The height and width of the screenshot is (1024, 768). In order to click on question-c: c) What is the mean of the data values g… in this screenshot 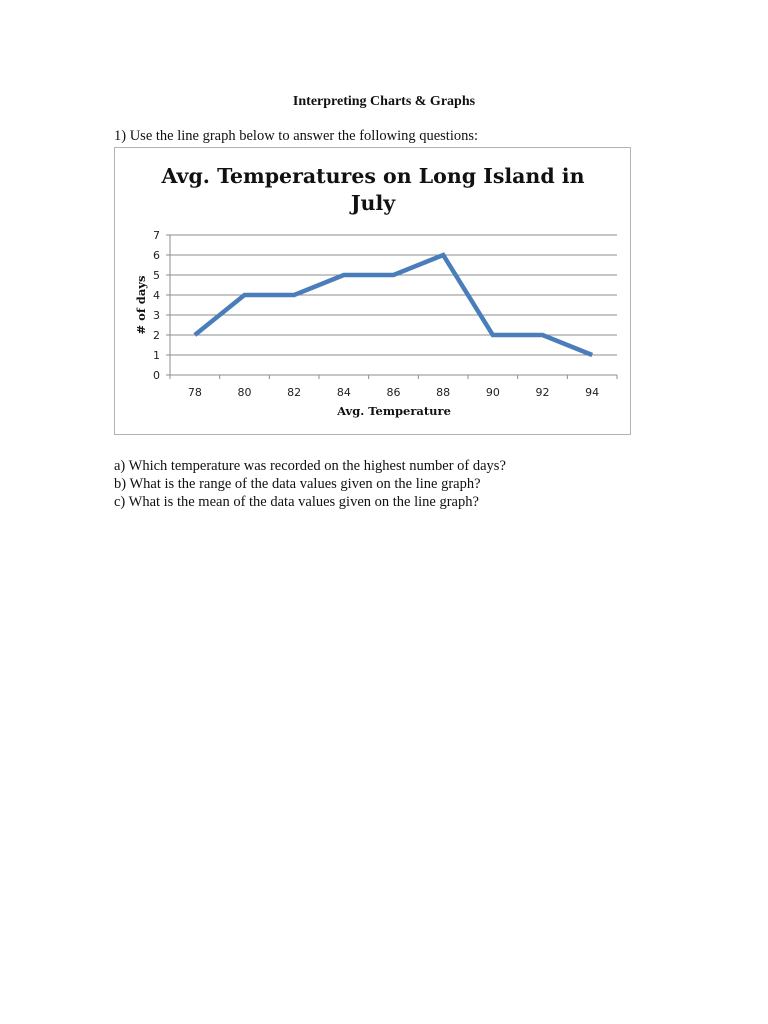, I will do `click(296, 502)`.